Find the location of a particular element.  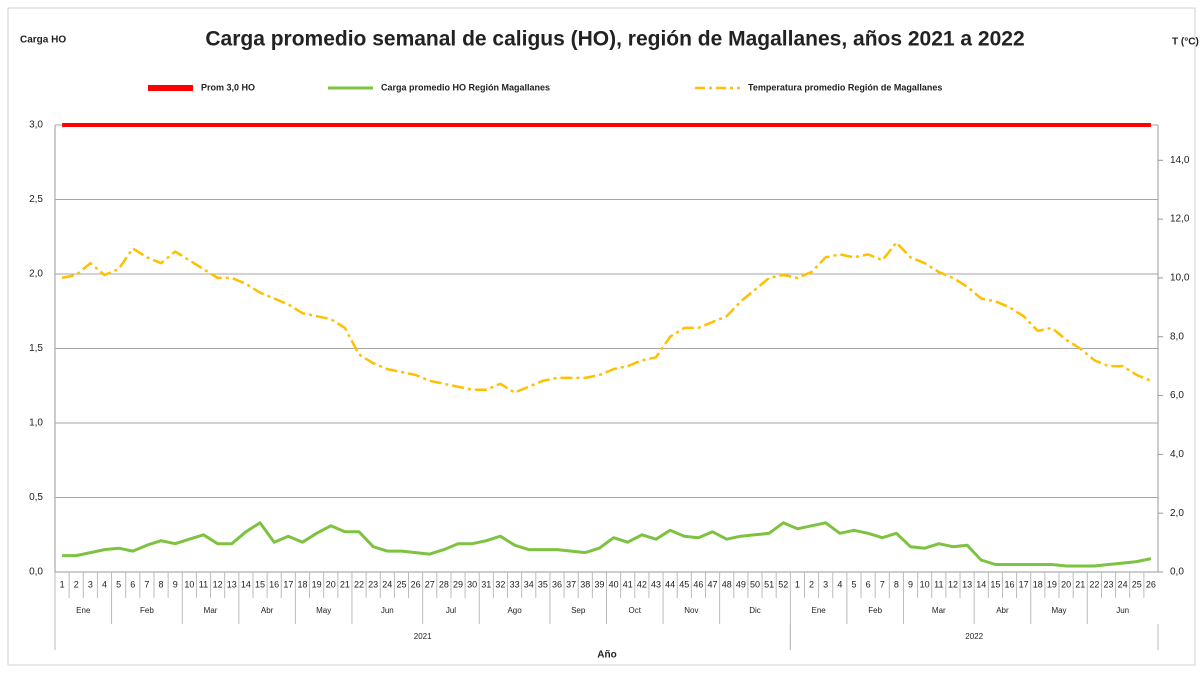

x-tick-label: 34 is located at coordinates (529, 584).